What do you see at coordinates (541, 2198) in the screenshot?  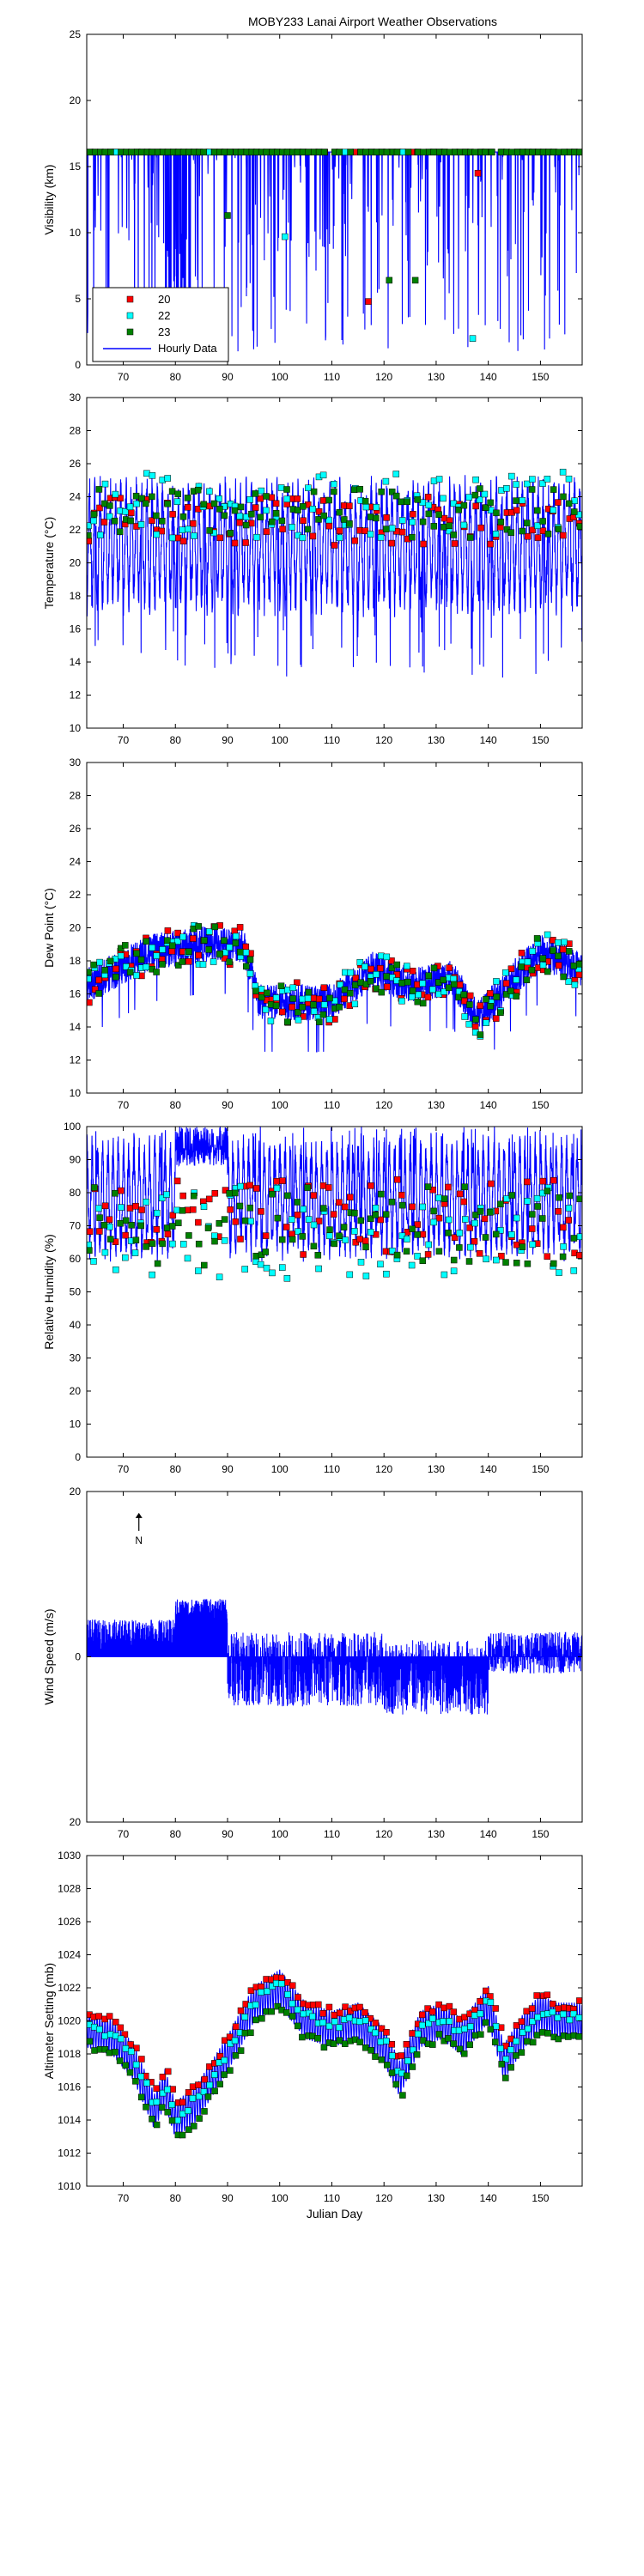 I see `x-tick-label: 150` at bounding box center [541, 2198].